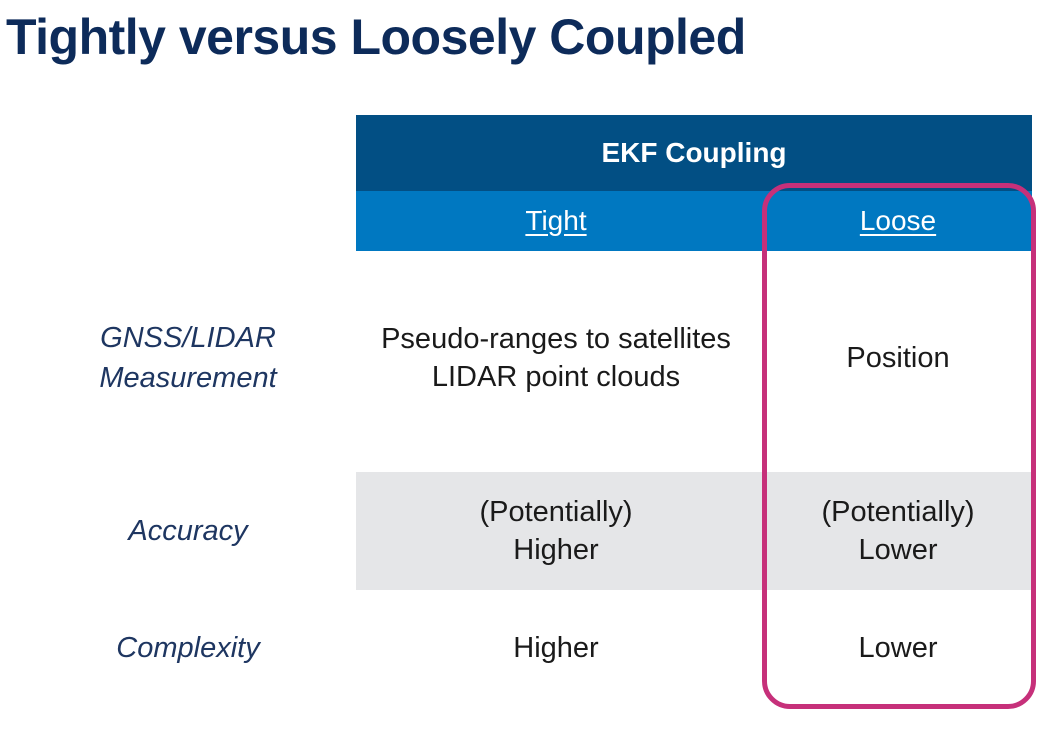 The height and width of the screenshot is (735, 1054). I want to click on cell-complexity-tight: Higher, so click(556, 648).